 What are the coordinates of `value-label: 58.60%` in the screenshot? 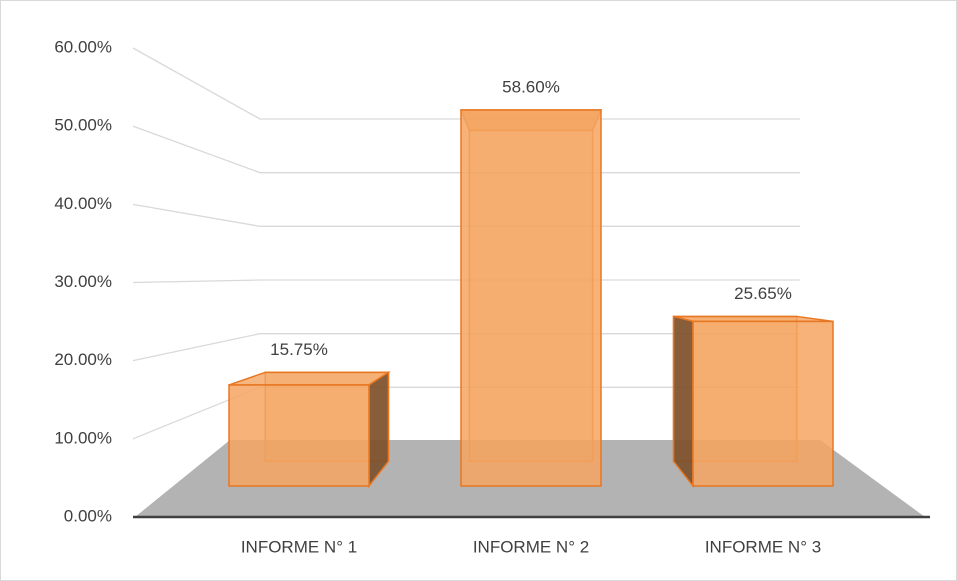 It's located at (531, 86).